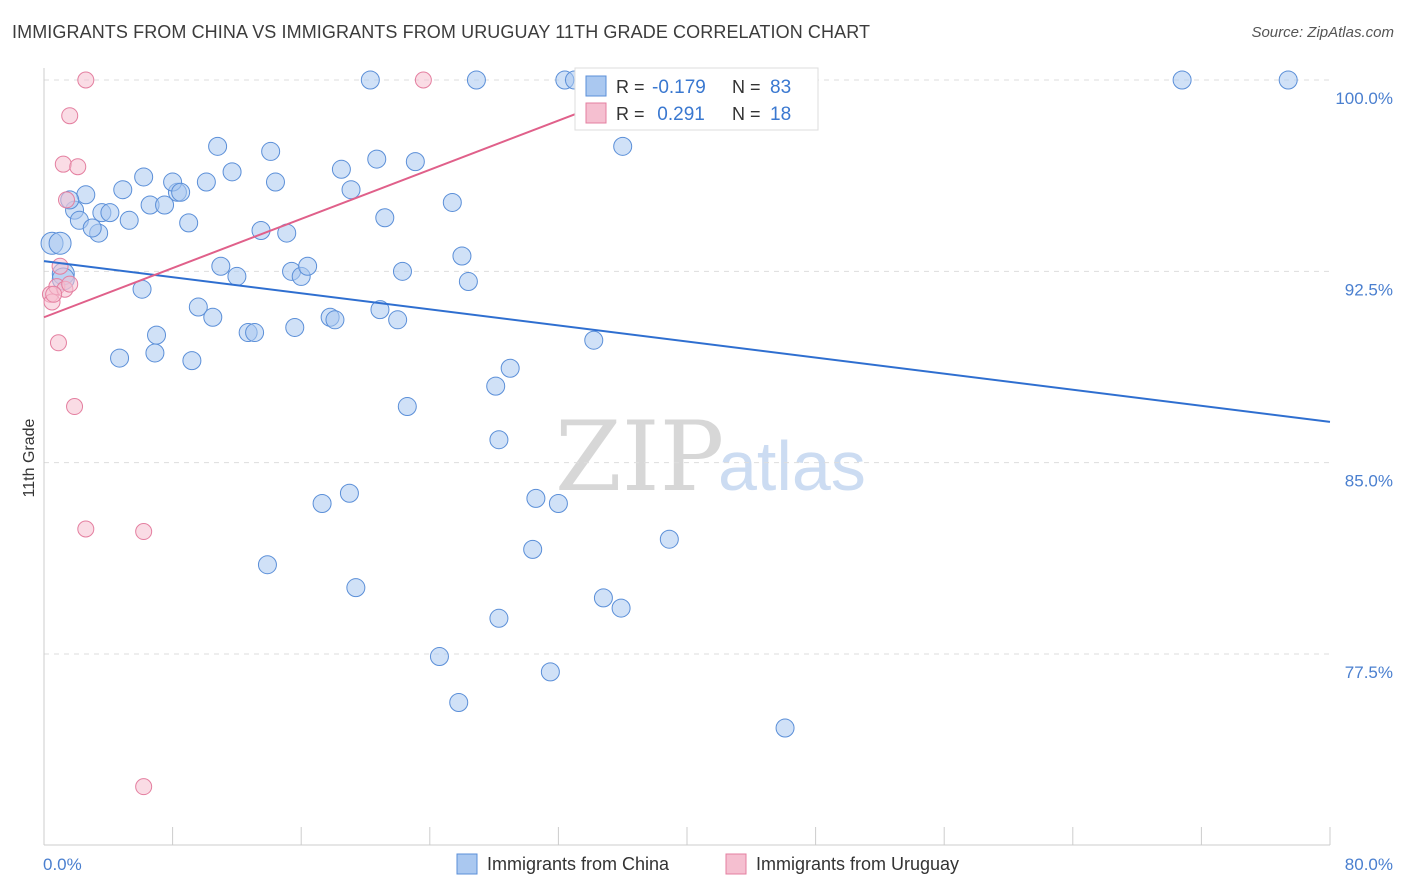 The image size is (1406, 892). Describe the element at coordinates (696, 99) in the screenshot. I see `stats-legend-box` at that location.